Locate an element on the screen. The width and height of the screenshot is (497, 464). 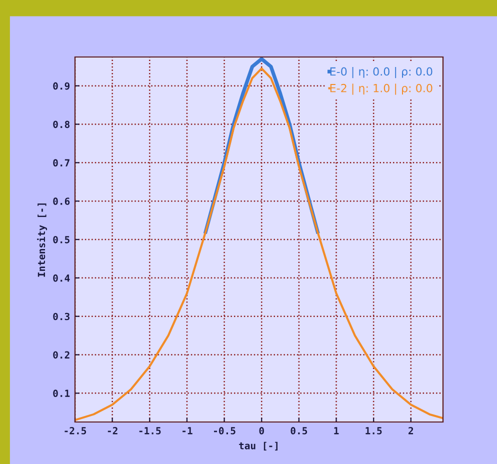
y-tick-label: 0.9 is located at coordinates (61, 86).